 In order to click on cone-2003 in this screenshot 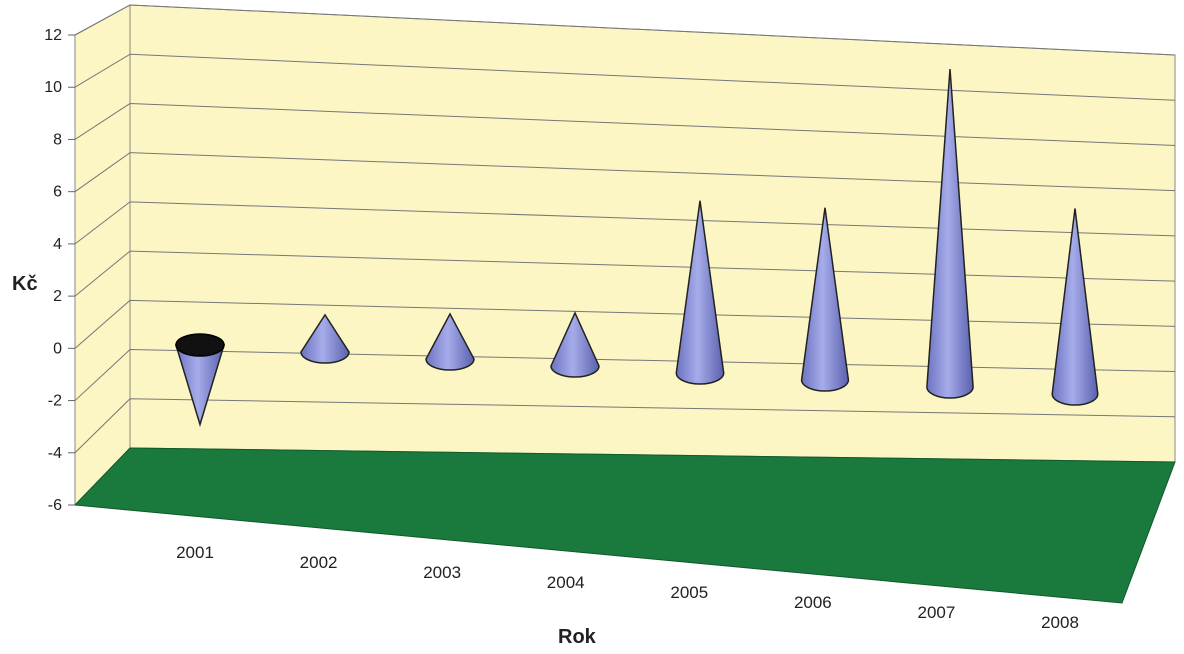, I will do `click(450, 341)`.